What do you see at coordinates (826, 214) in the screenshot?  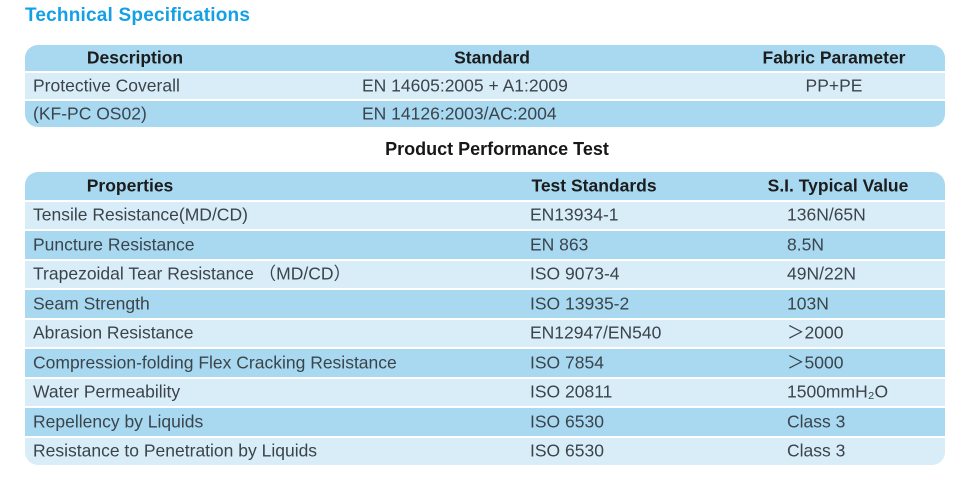 I see `perf-value: 136N/65N` at bounding box center [826, 214].